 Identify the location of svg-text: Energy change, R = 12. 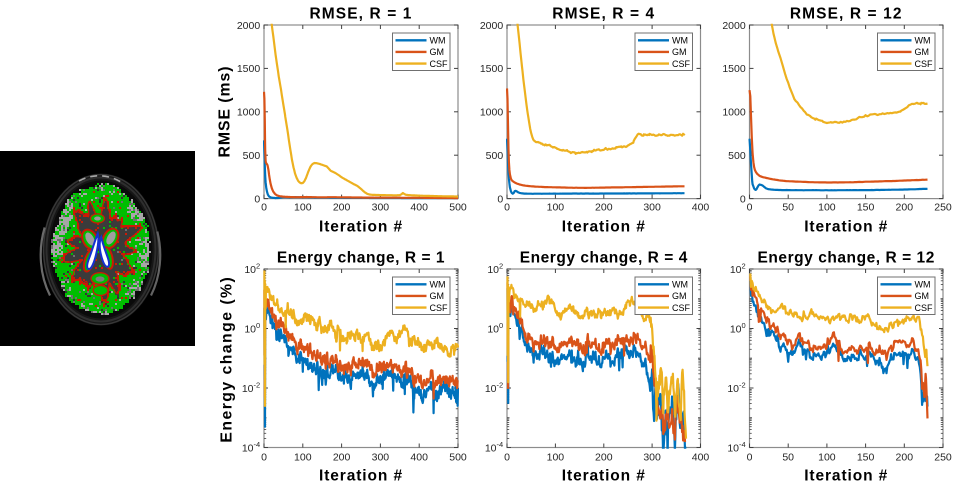
(846, 258).